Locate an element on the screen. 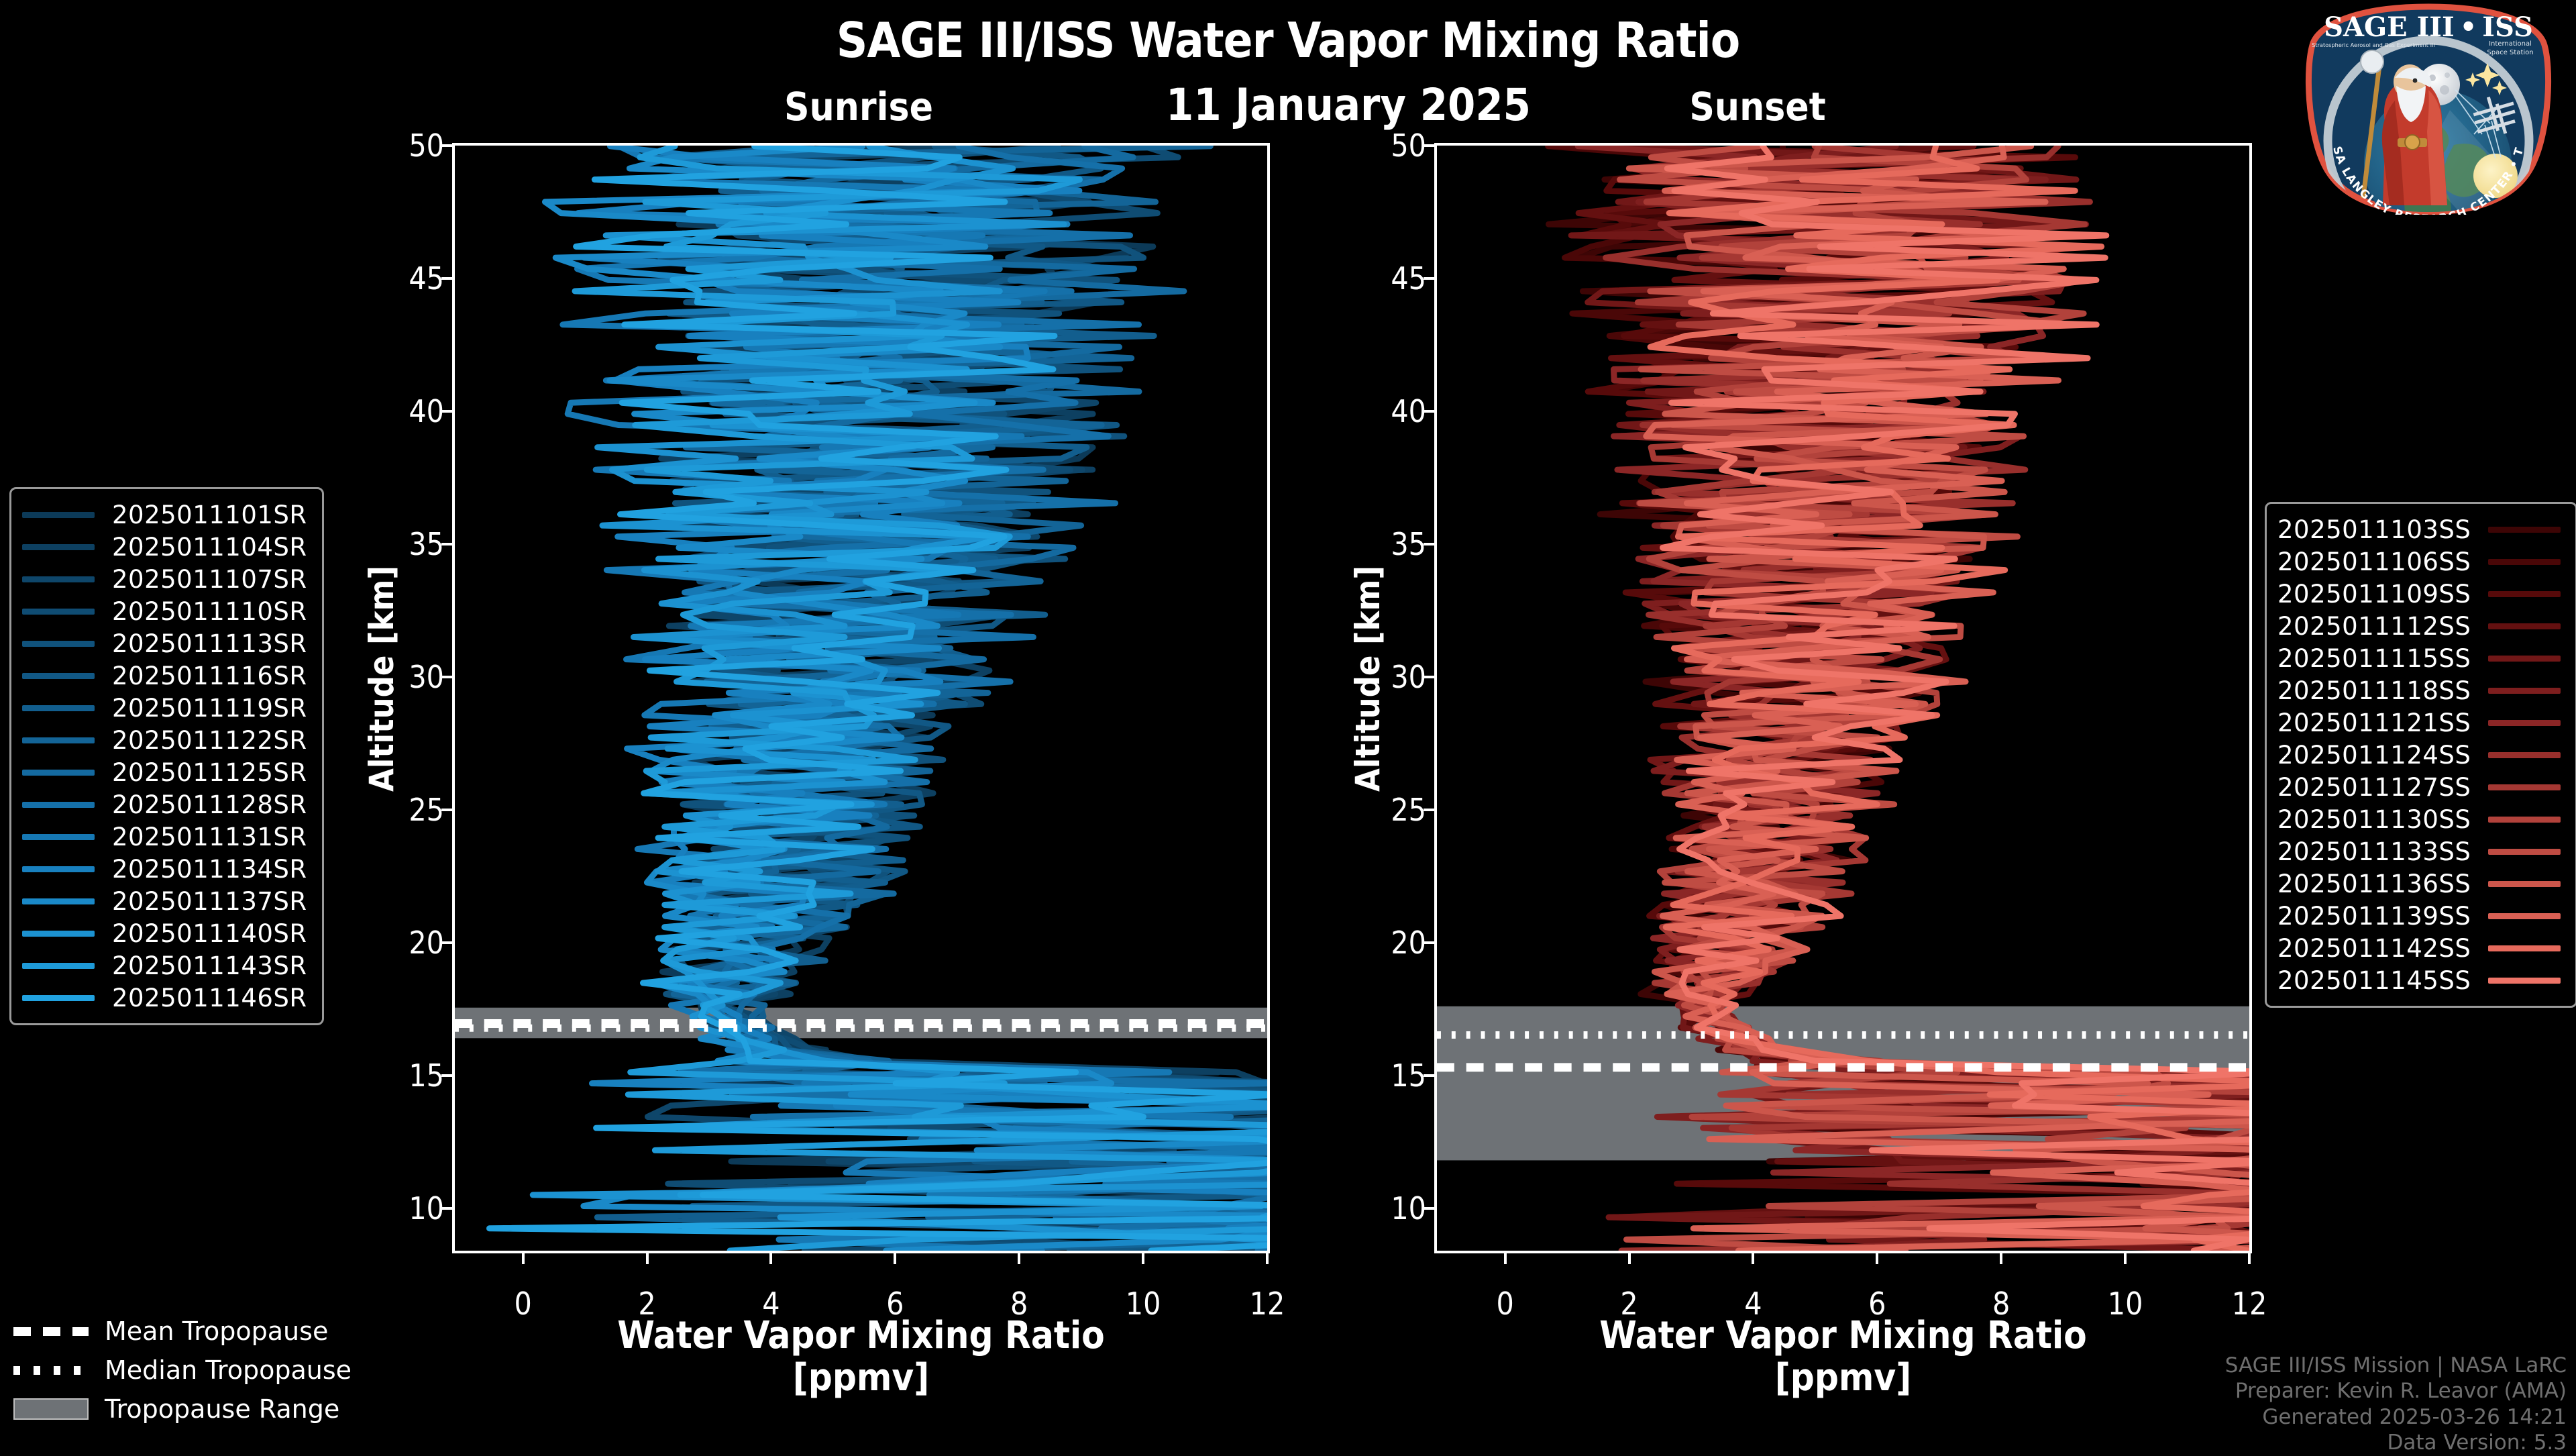  legend-item: 2025011140SR is located at coordinates (164, 933).